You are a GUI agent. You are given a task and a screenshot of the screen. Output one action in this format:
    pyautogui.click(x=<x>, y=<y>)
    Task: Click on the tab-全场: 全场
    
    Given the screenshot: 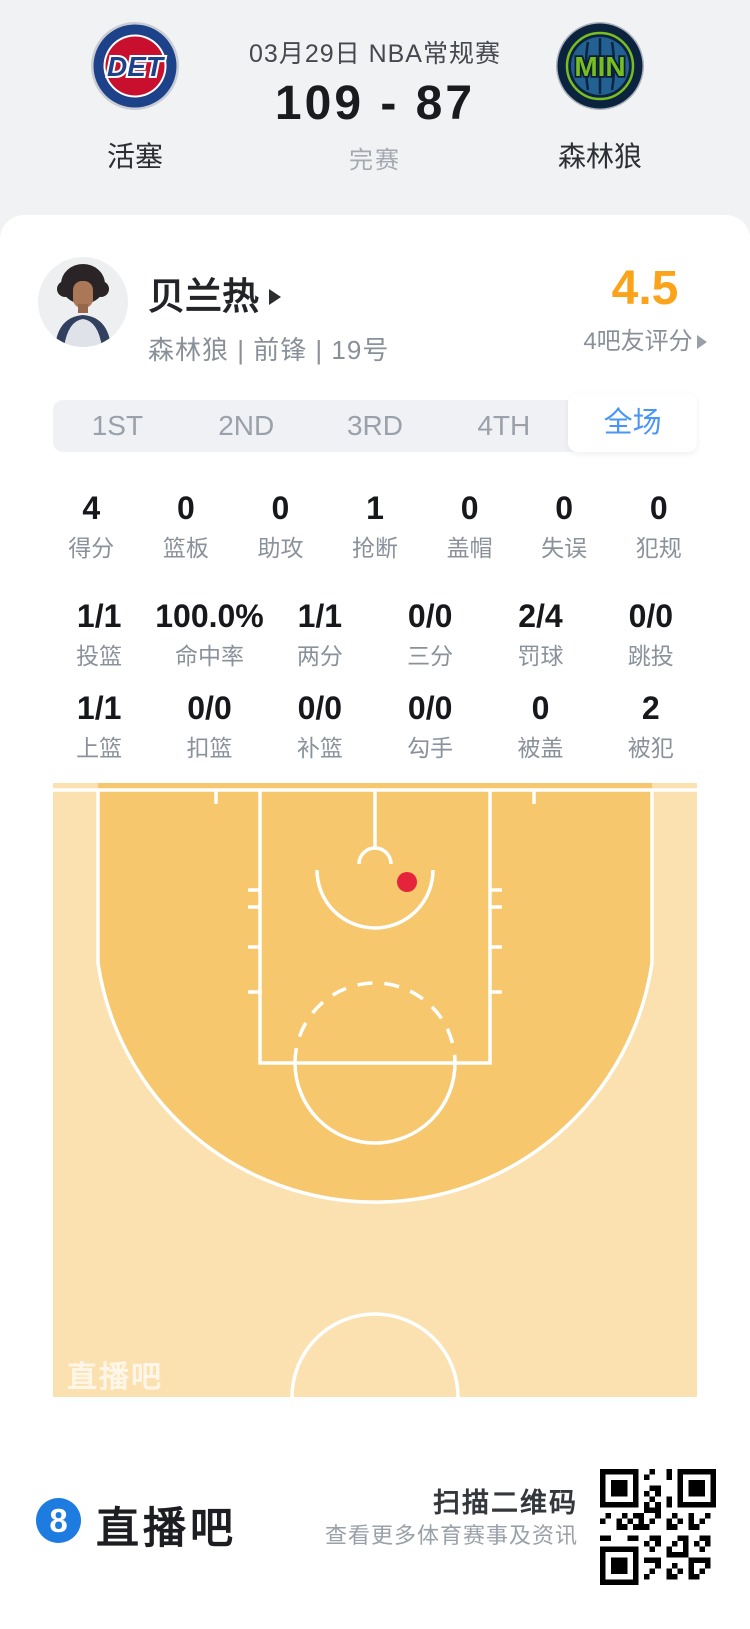 What is the action you would take?
    pyautogui.click(x=632, y=423)
    